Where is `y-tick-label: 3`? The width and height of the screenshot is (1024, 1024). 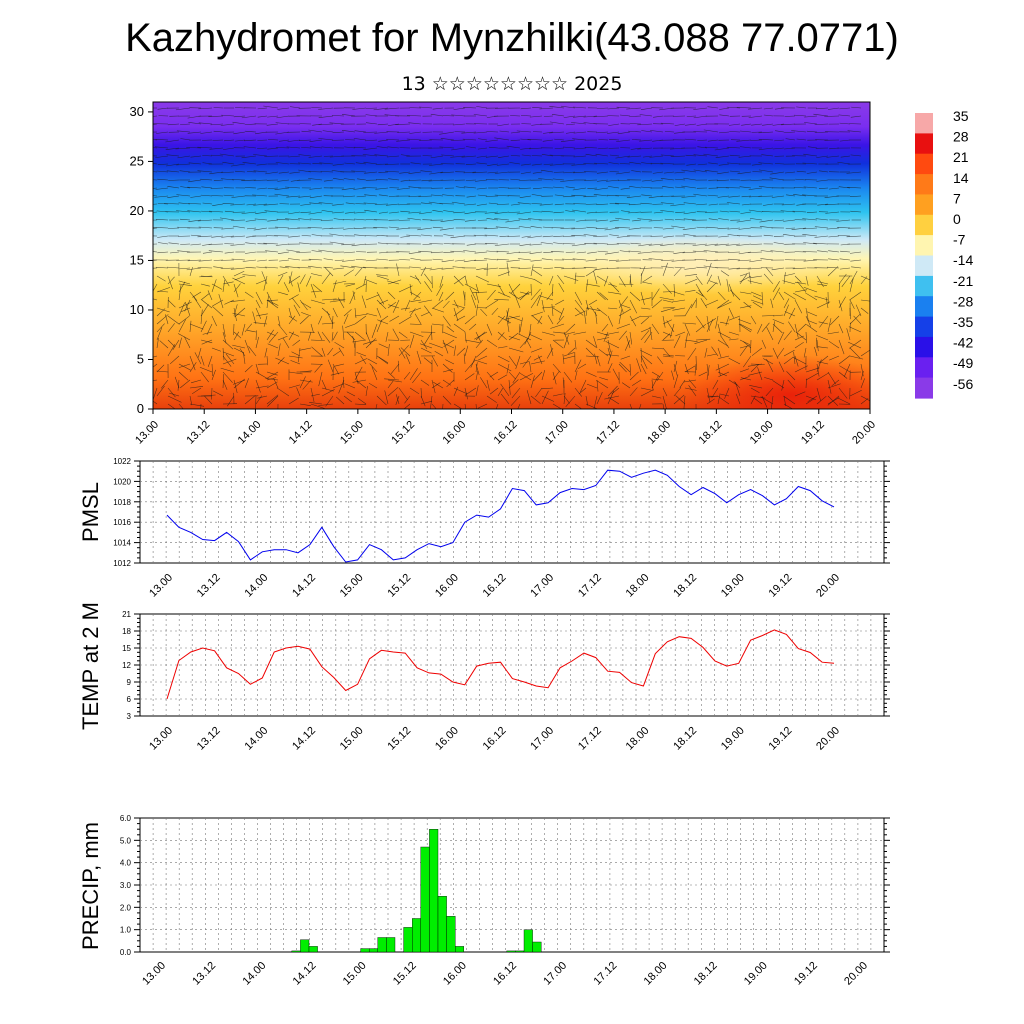
y-tick-label: 3 is located at coordinates (129, 716).